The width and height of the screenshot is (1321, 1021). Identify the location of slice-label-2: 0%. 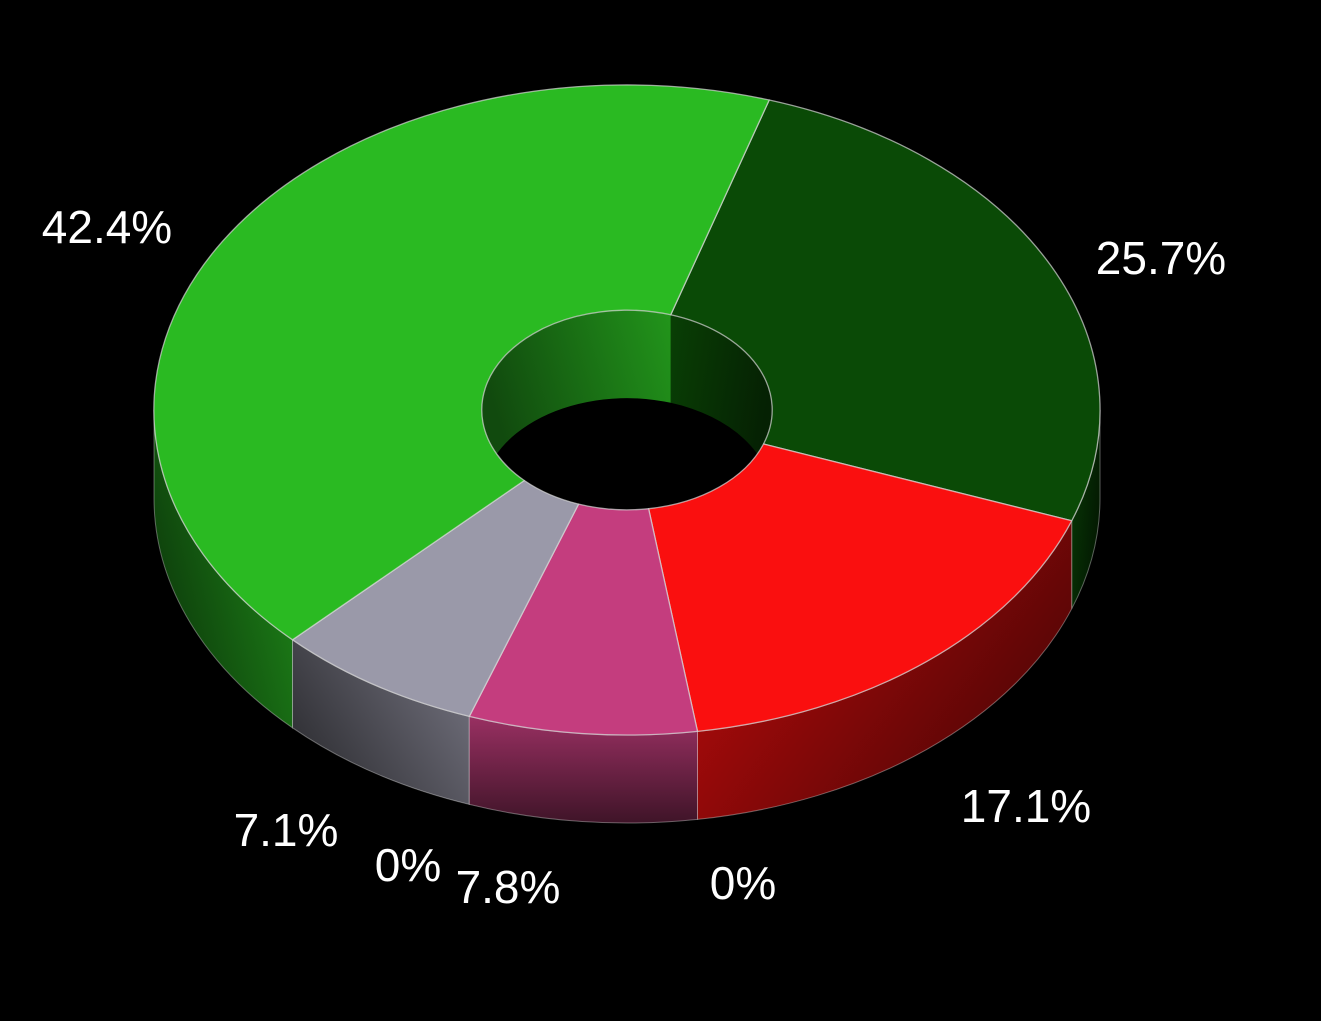
(743, 883).